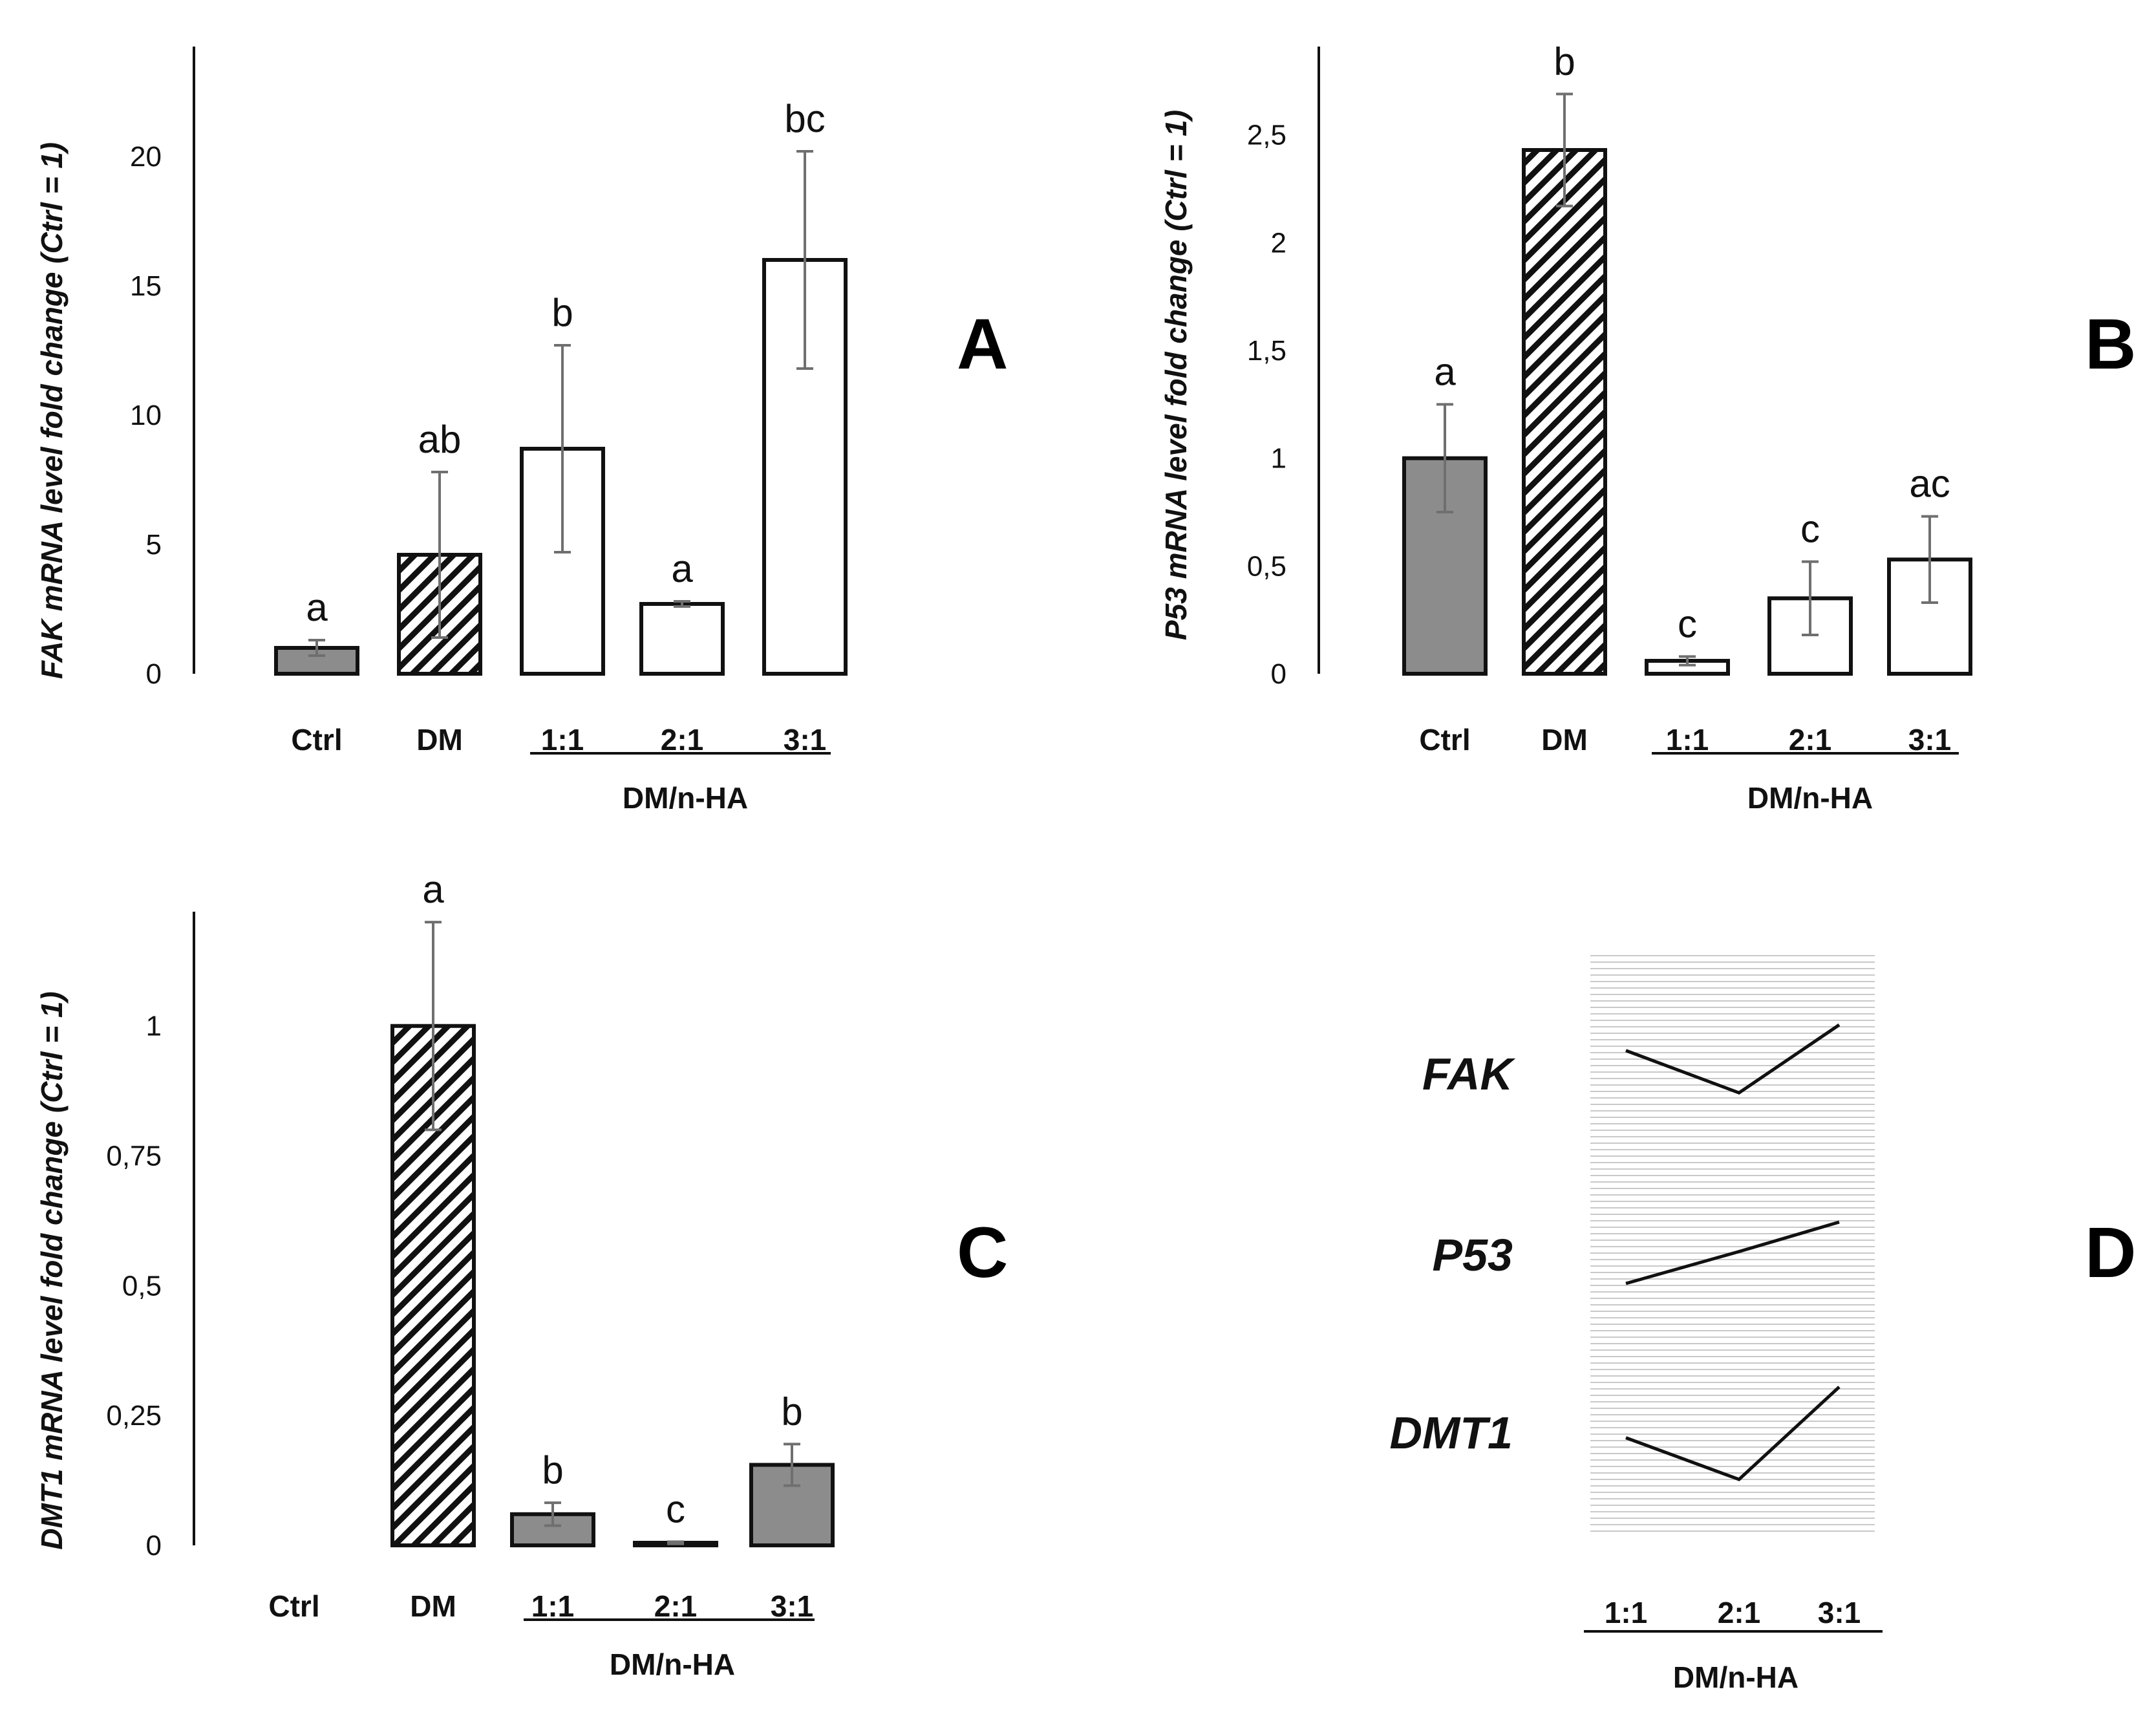 The width and height of the screenshot is (2156, 1718). Describe the element at coordinates (134, 1156) in the screenshot. I see `panel-c-y-tick-label: 0,75` at that location.